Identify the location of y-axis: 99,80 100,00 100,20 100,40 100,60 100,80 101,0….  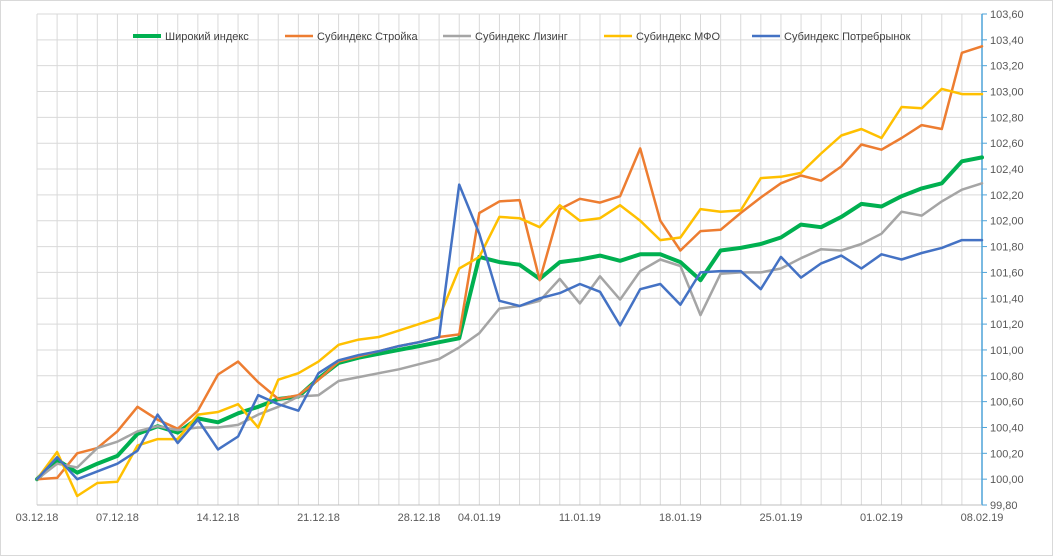
(1002, 260).